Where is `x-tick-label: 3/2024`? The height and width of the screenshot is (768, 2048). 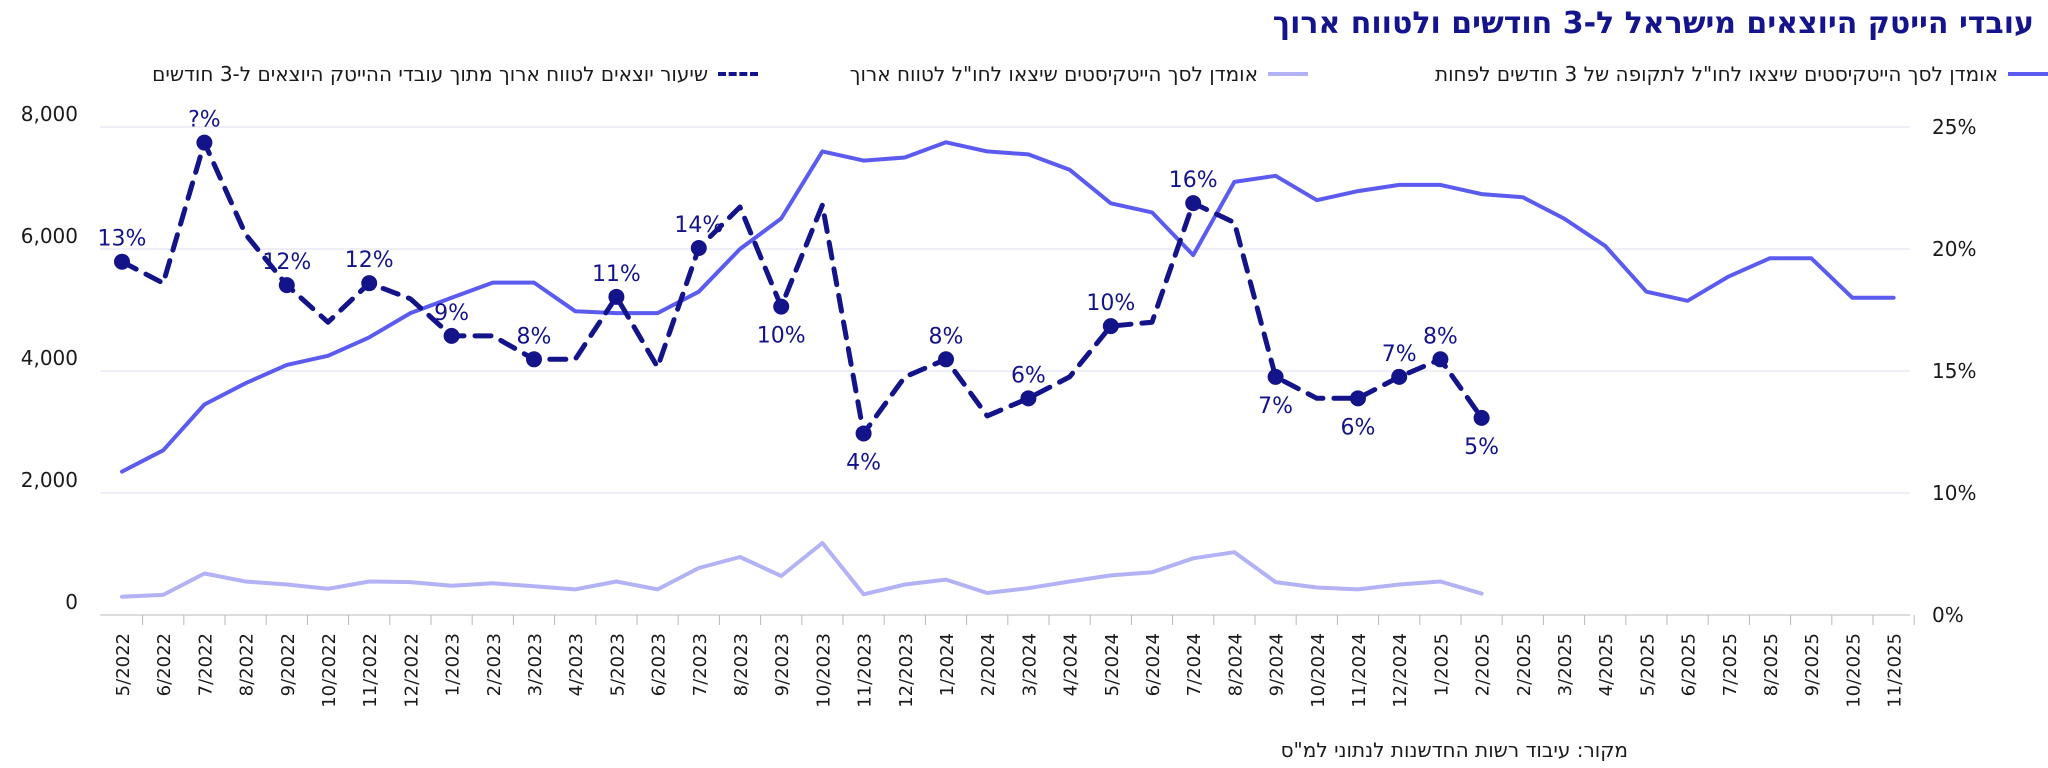
x-tick-label: 3/2024 is located at coordinates (1029, 664).